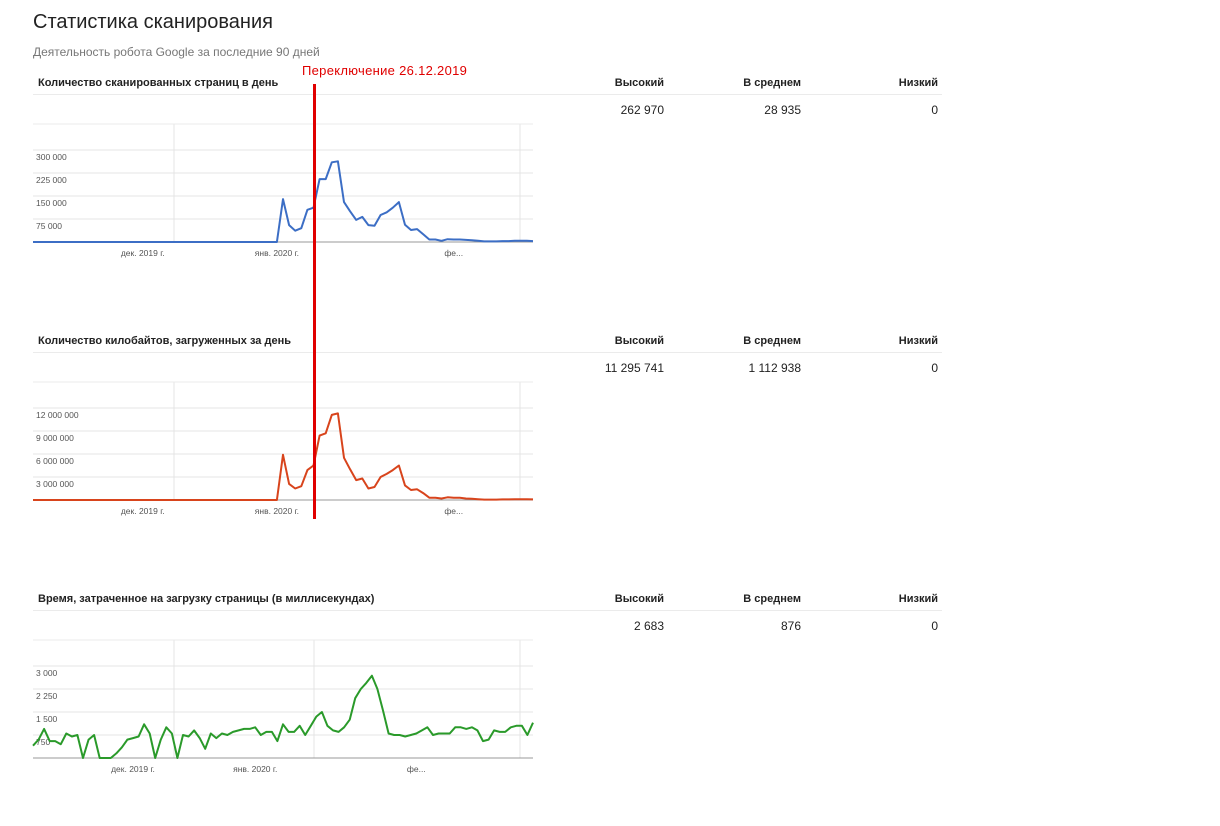 The width and height of the screenshot is (1220, 826). Describe the element at coordinates (385, 70) in the screenshot. I see `switch-marker-label: Переключение 26.12.2019` at that location.